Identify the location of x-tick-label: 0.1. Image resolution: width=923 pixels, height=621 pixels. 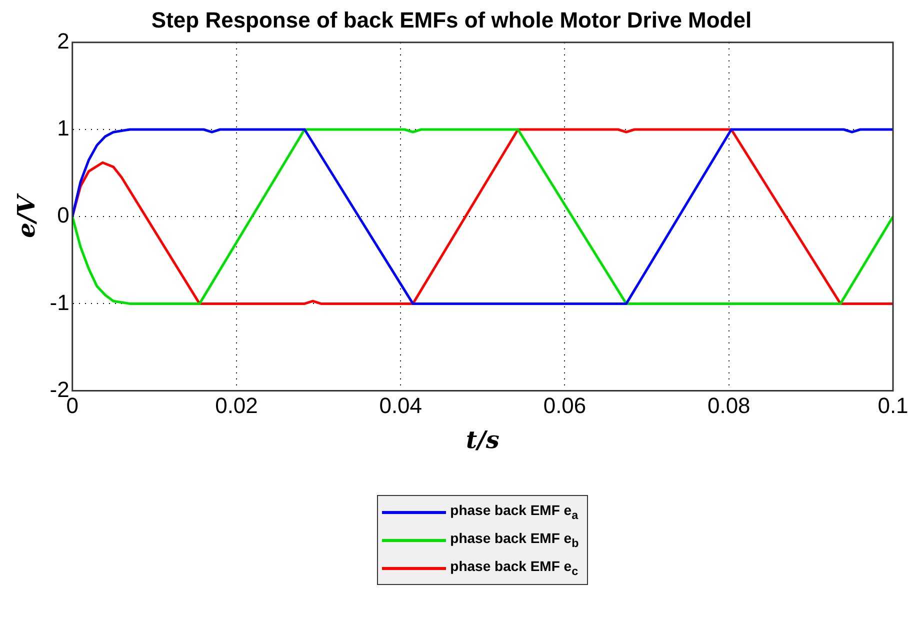
(893, 405).